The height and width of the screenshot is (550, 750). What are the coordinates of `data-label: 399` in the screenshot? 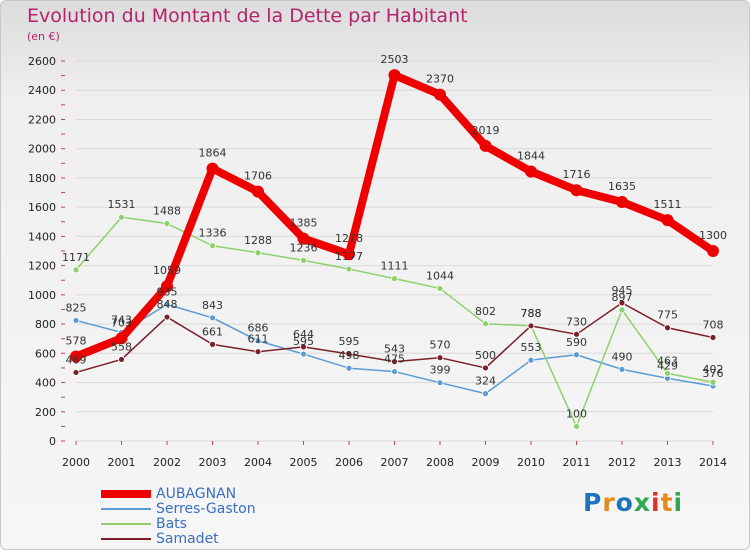 It's located at (440, 370).